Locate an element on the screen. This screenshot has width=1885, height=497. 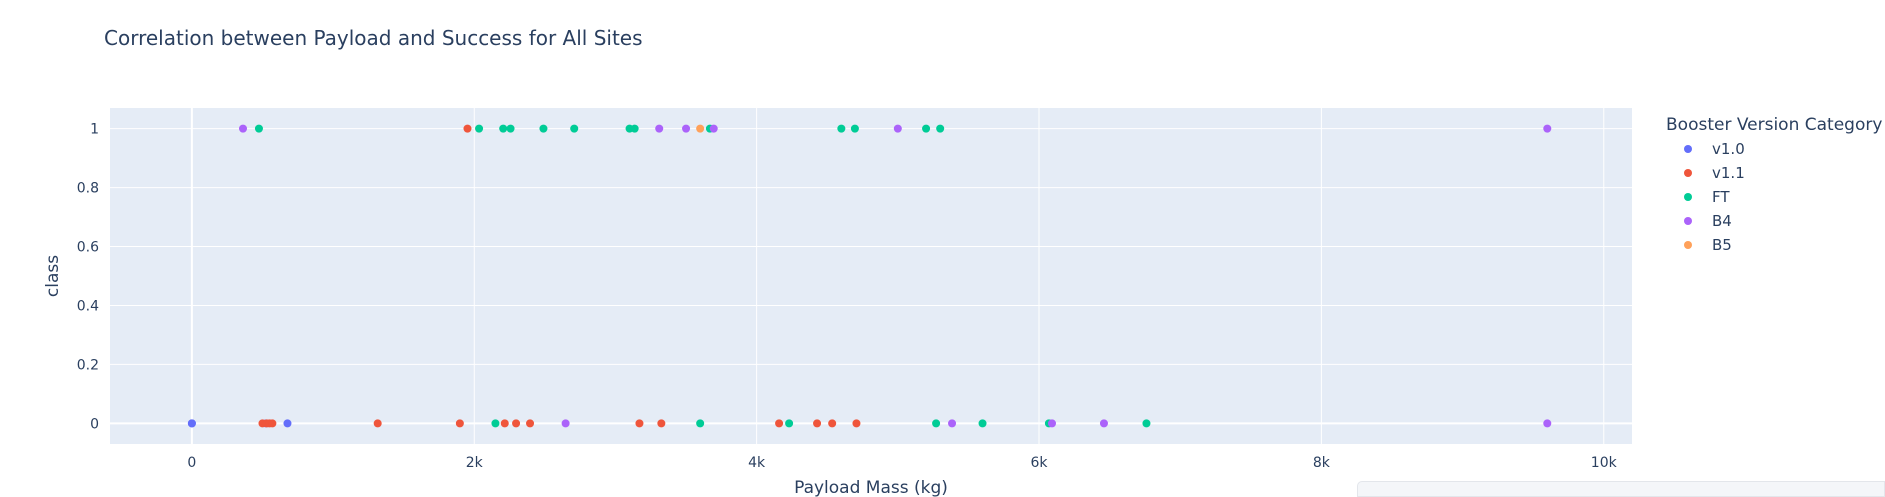
legend-label: v1.0 is located at coordinates (1728, 149).